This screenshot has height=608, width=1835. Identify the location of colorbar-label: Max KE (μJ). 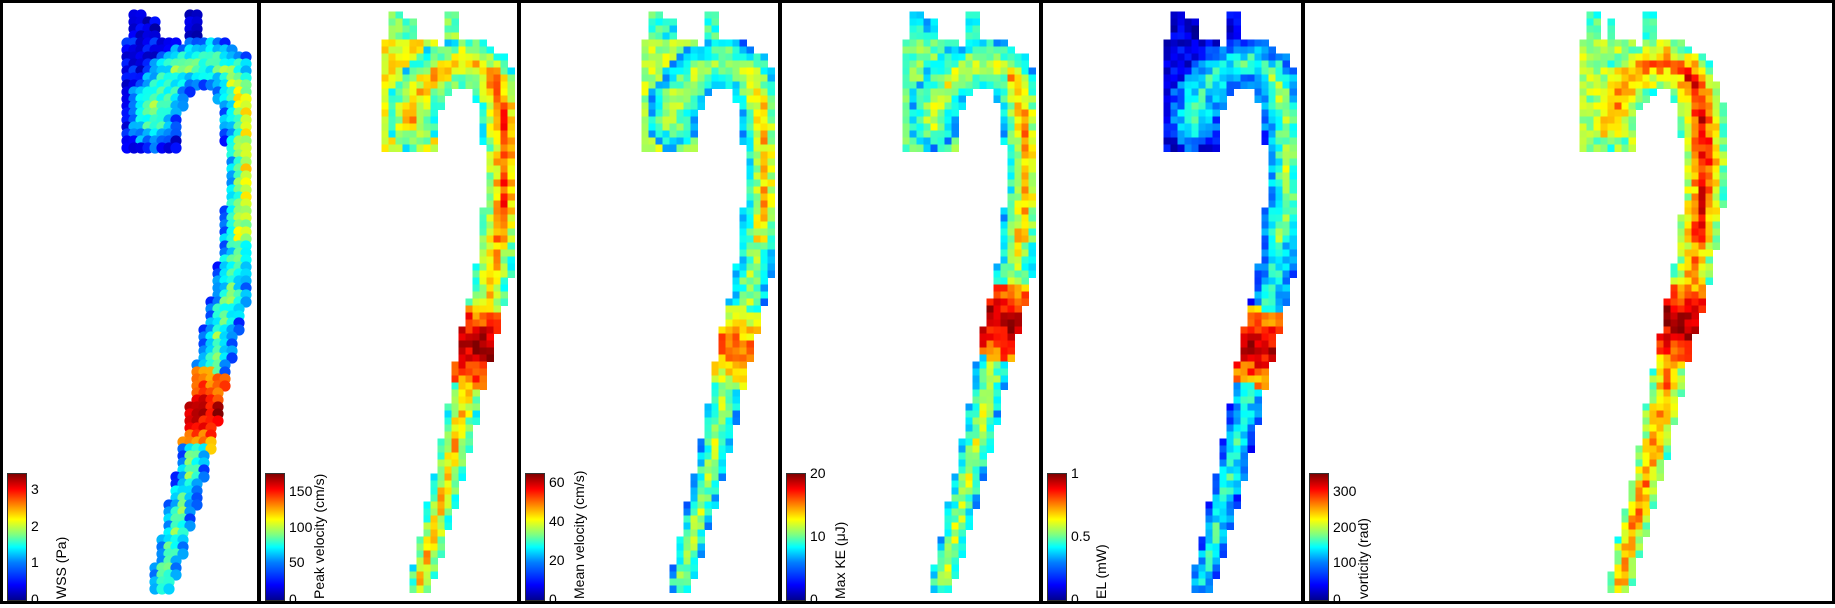
(840, 560).